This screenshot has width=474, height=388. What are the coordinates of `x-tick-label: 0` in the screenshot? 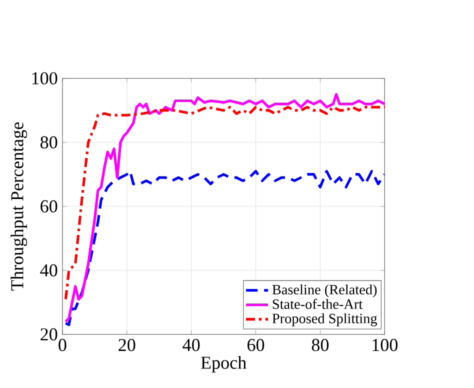 It's located at (62, 345).